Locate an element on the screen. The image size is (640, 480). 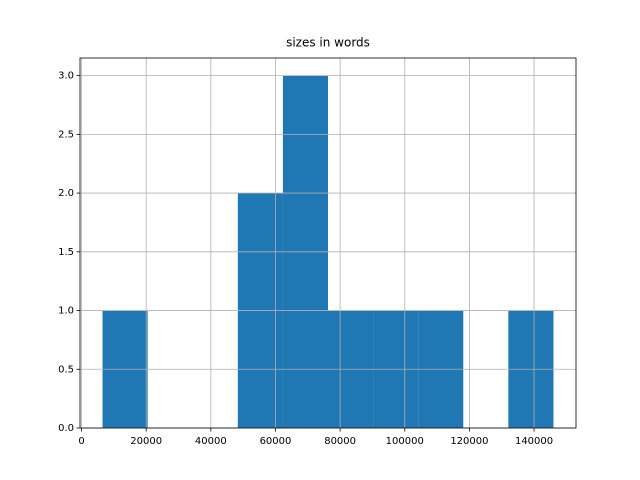
y-tick-label: 1.5 is located at coordinates (66, 252).